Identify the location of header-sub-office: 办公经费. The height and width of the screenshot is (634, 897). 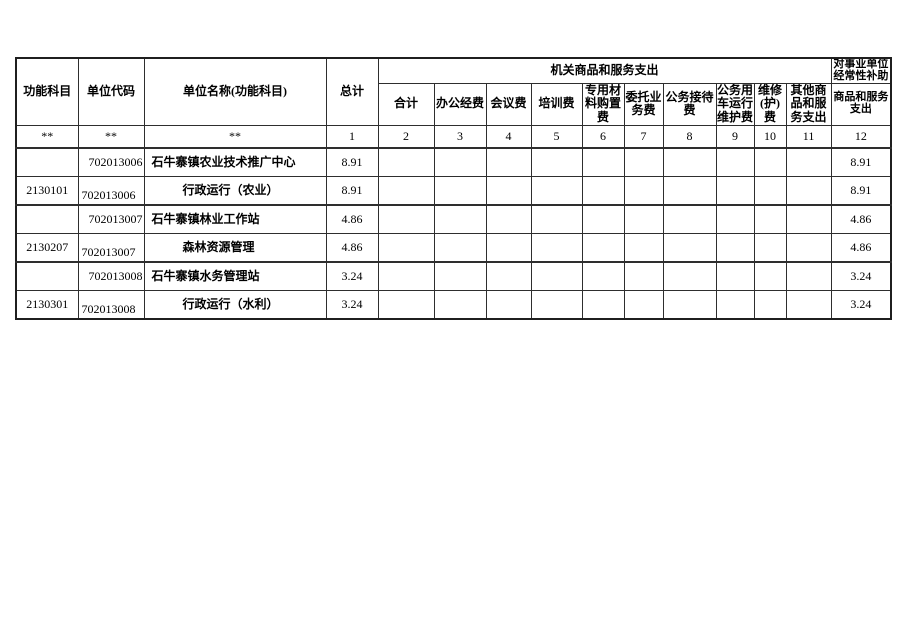
(460, 104).